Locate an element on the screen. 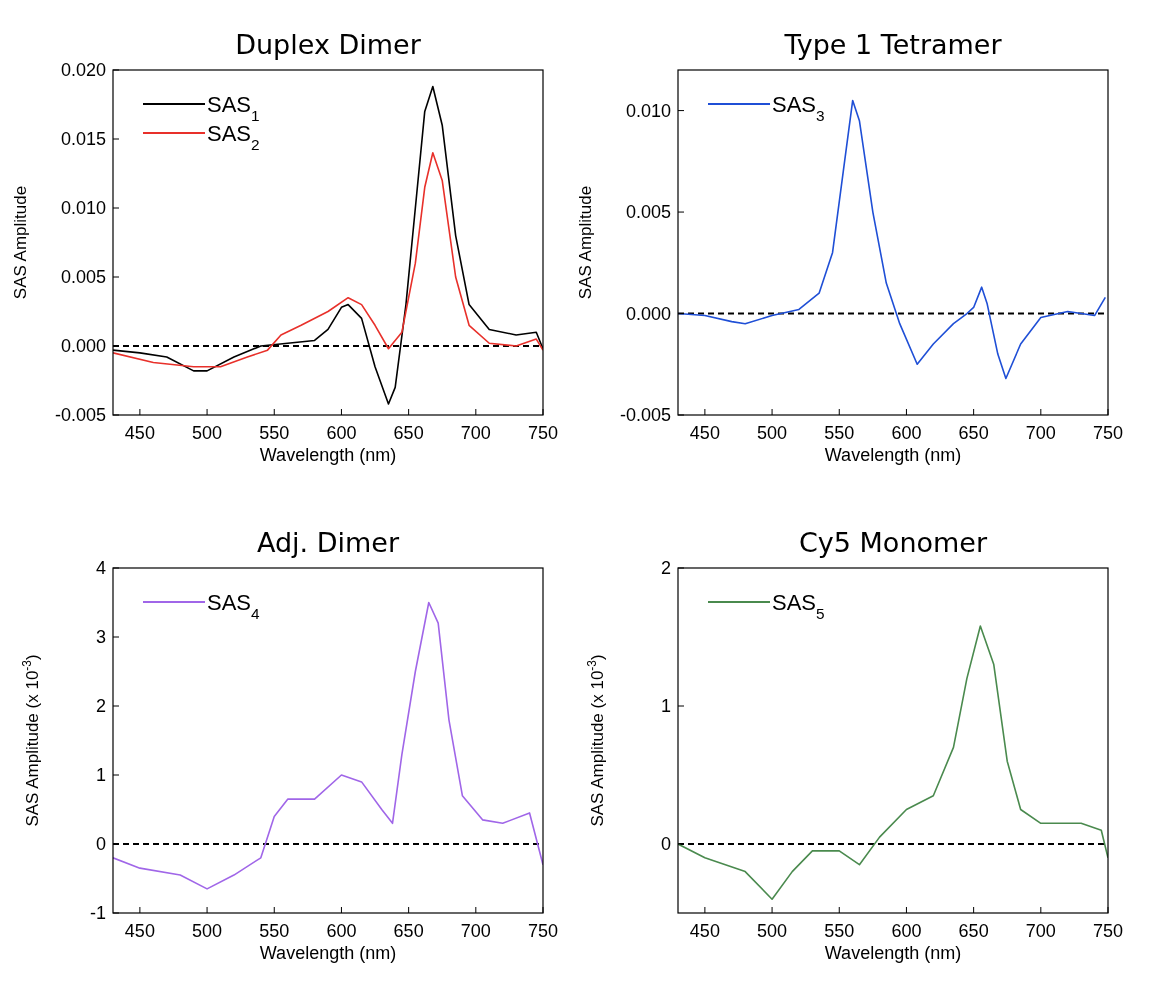  legend-label: SAS$_{3}$ is located at coordinates (798, 107).